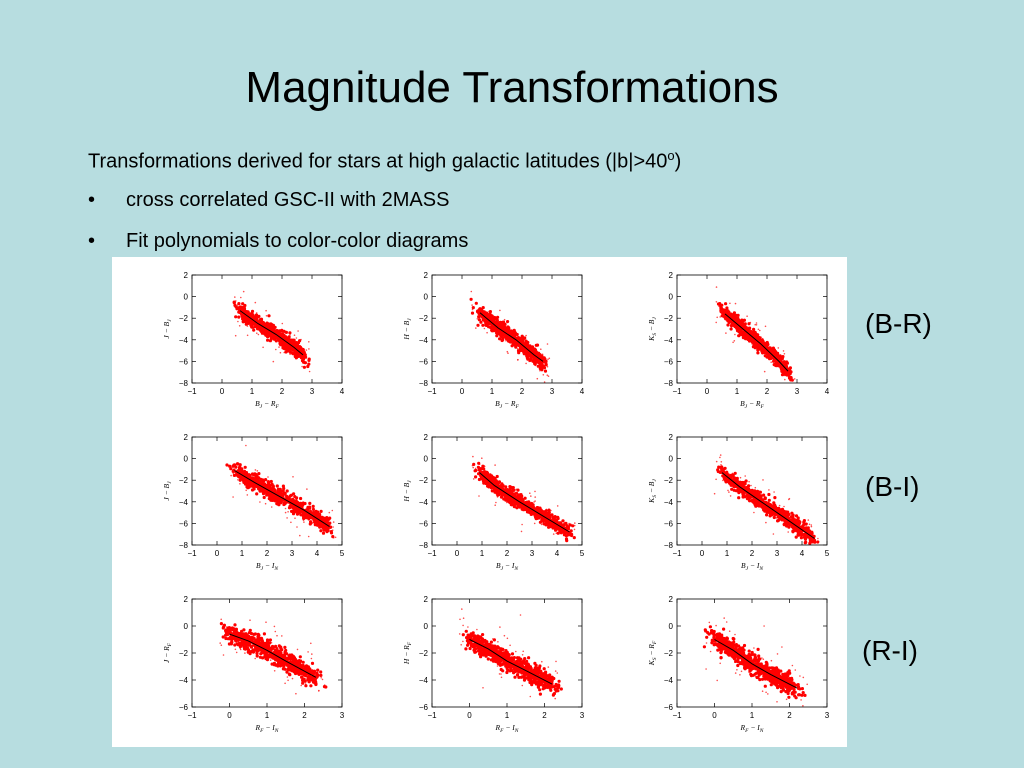 The width and height of the screenshot is (1024, 768). Describe the element at coordinates (312, 391) in the screenshot. I see `x-tick-label: 3` at that location.